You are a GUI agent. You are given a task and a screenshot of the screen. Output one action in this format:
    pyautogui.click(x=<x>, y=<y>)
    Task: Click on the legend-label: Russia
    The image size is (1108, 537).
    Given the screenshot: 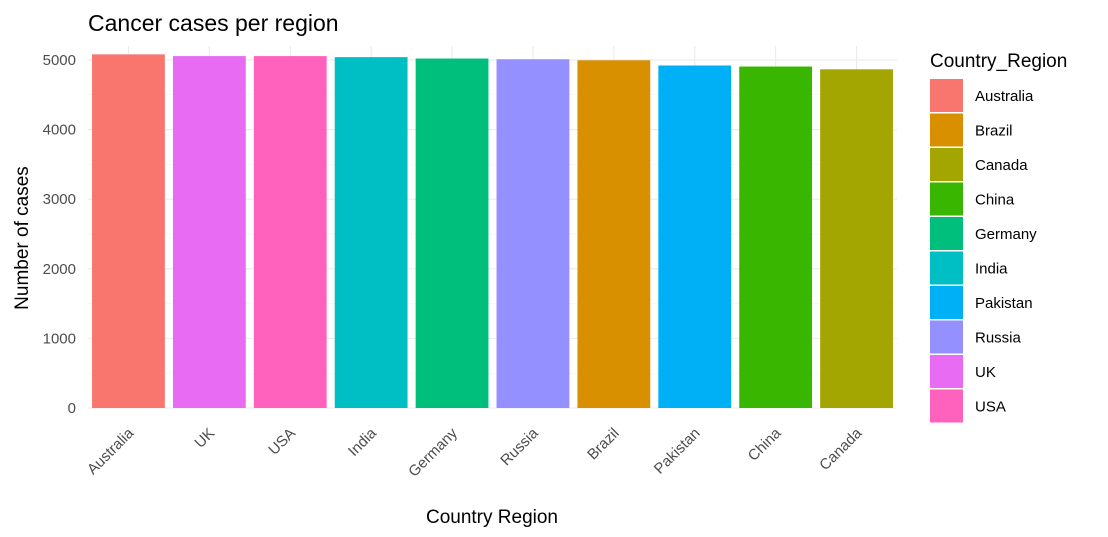 What is the action you would take?
    pyautogui.click(x=998, y=338)
    